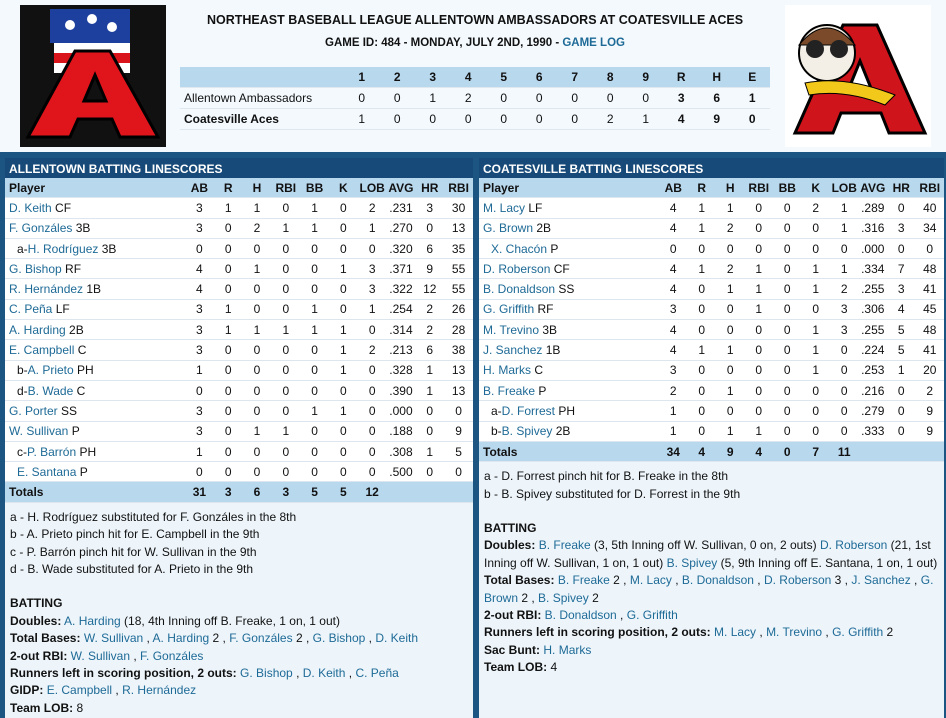 The height and width of the screenshot is (718, 946). What do you see at coordinates (401, 289) in the screenshot?
I see `stat-cell: .322` at bounding box center [401, 289].